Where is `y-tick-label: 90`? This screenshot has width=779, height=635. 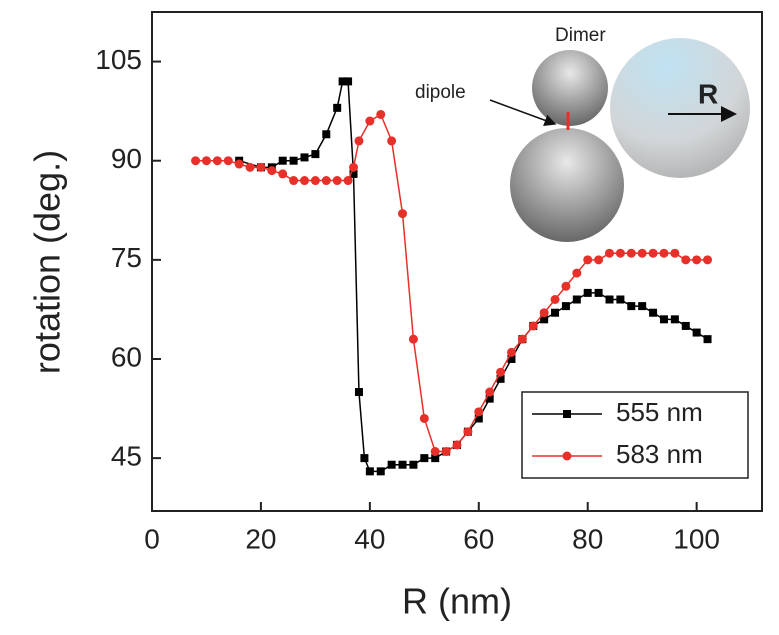 y-tick-label: 90 is located at coordinates (126, 158).